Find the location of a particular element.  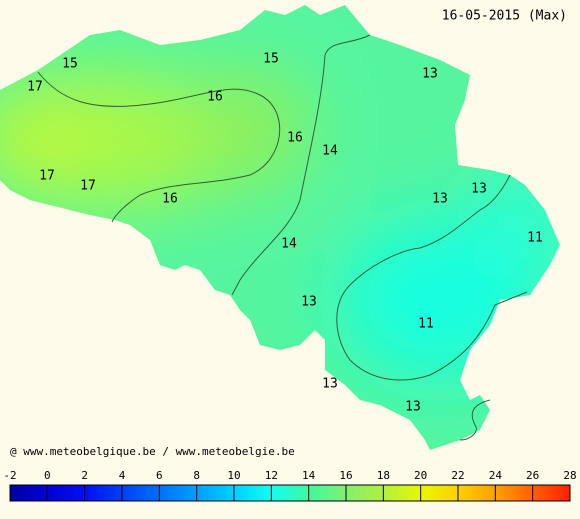

tick-label: 0 is located at coordinates (47, 475).